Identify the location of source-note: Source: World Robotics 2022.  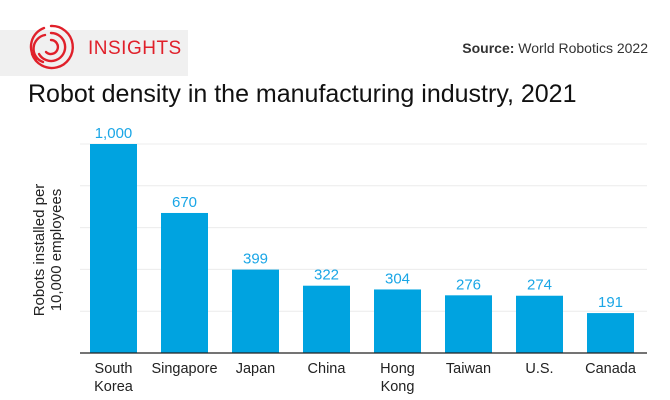
(555, 48).